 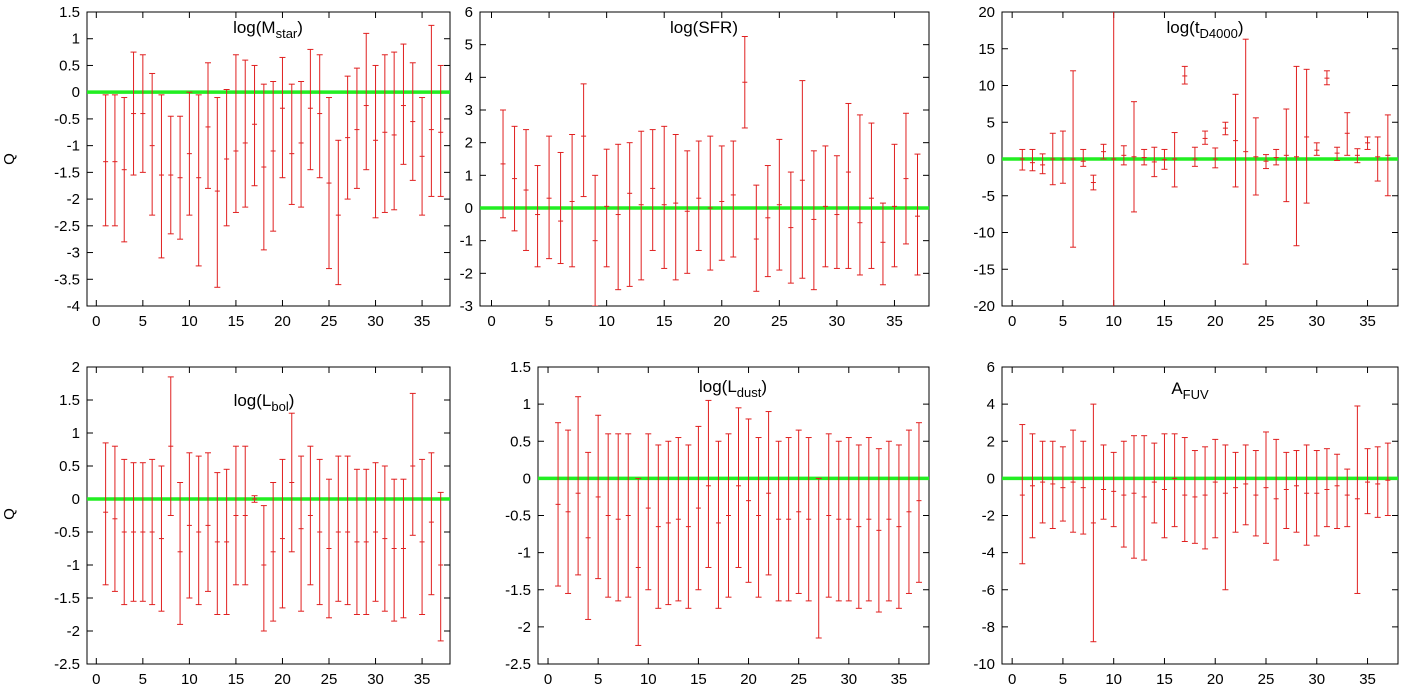 What do you see at coordinates (704, 159) in the screenshot?
I see `plot-frame` at bounding box center [704, 159].